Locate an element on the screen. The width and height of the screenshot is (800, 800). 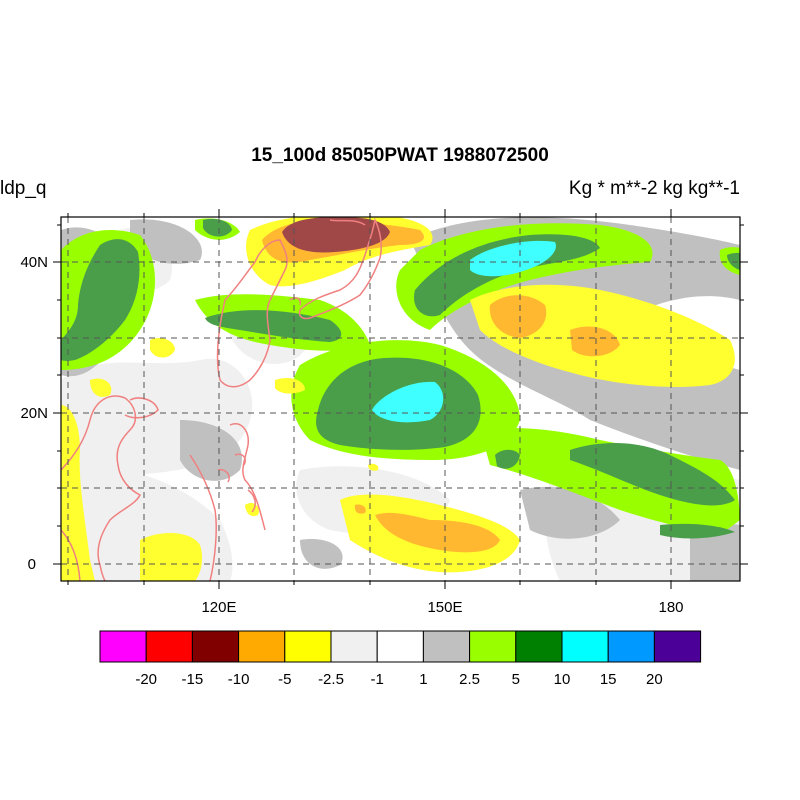
colorbar-label: 20 is located at coordinates (654, 679).